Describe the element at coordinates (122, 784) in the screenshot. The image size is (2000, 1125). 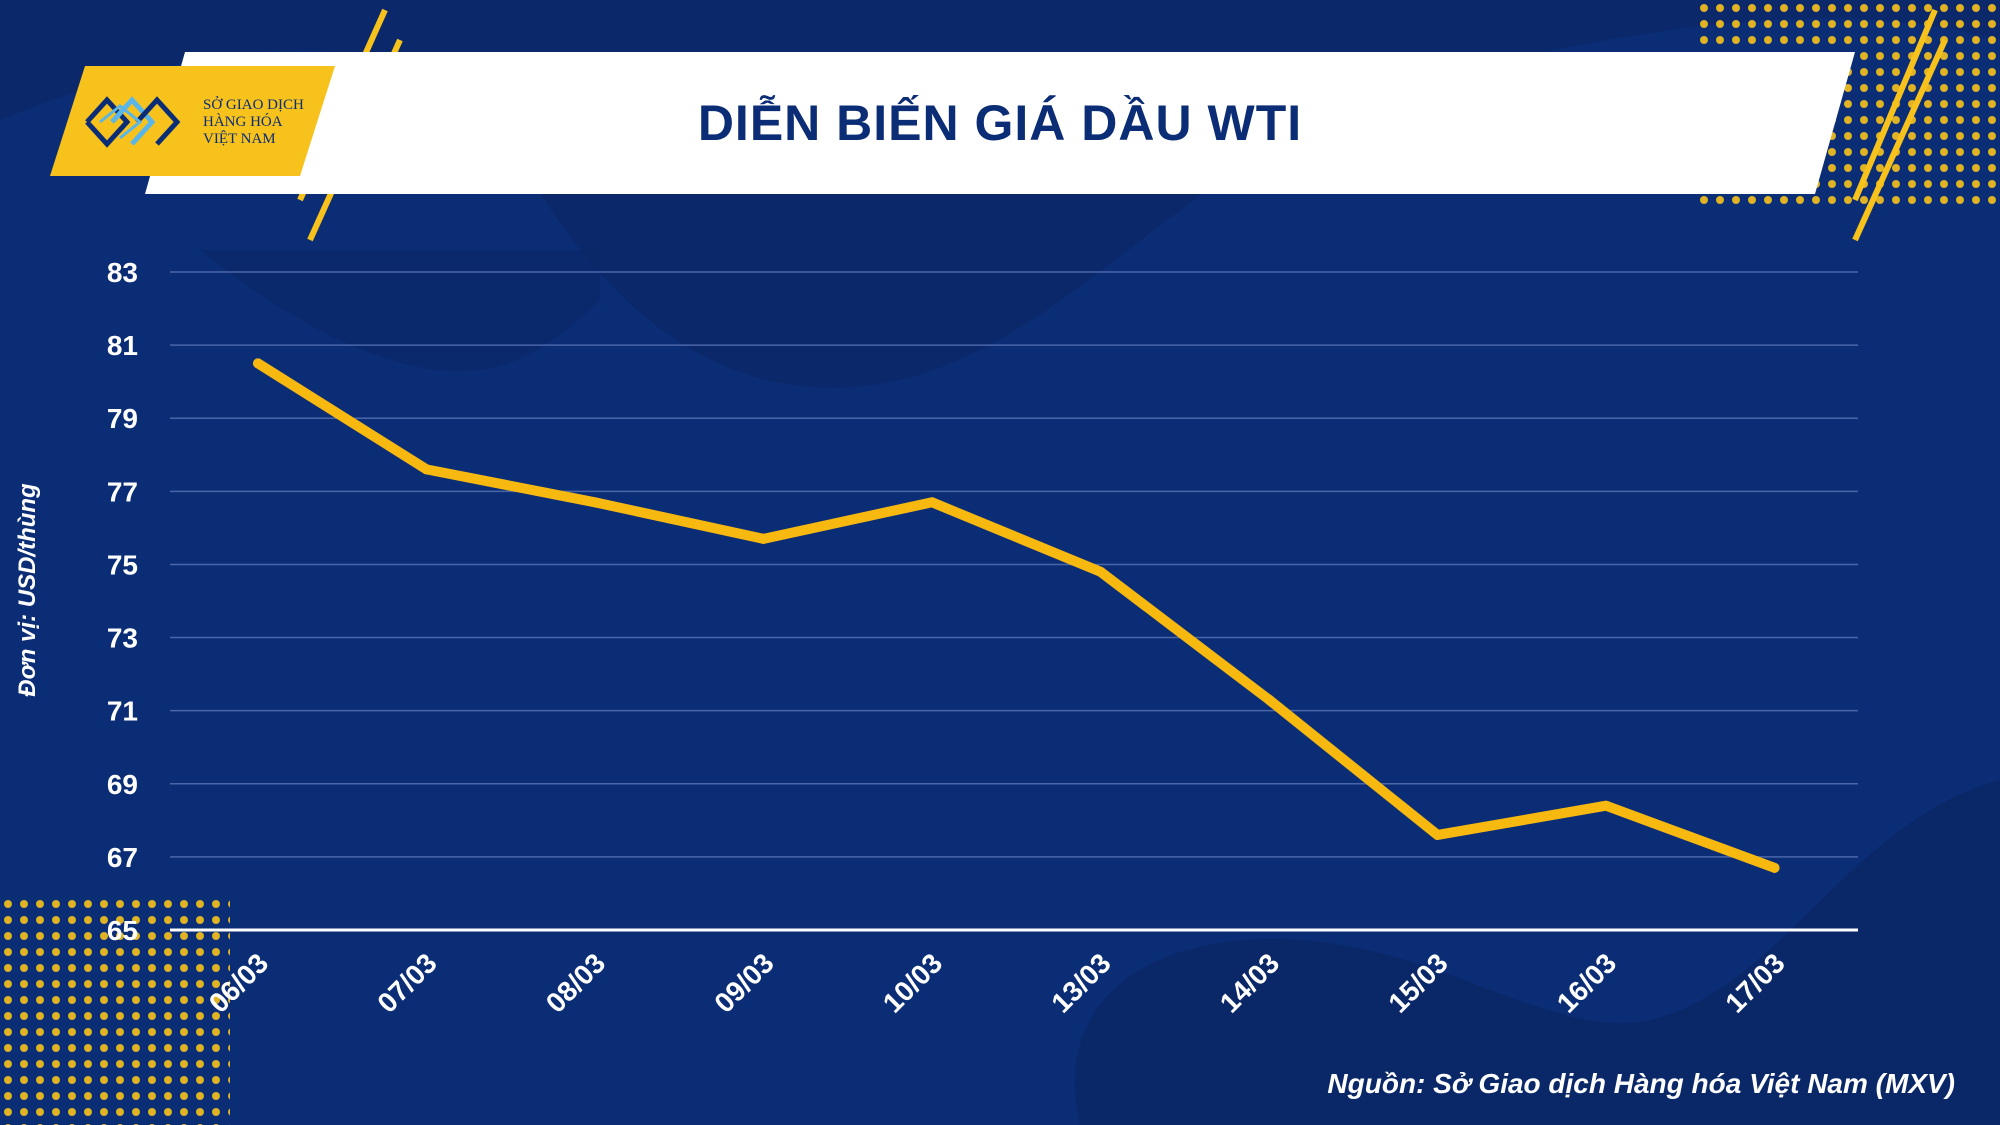
I see `y-tick-label: 69` at that location.